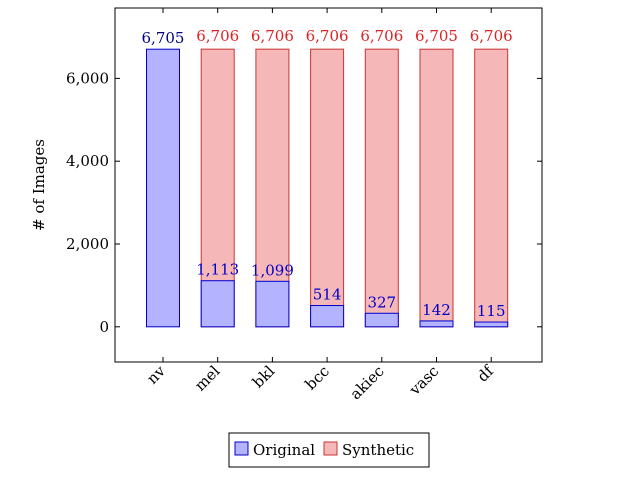 This screenshot has height=480, width=630. Describe the element at coordinates (87, 78) in the screenshot. I see `y-tick-label: 6,000` at that location.